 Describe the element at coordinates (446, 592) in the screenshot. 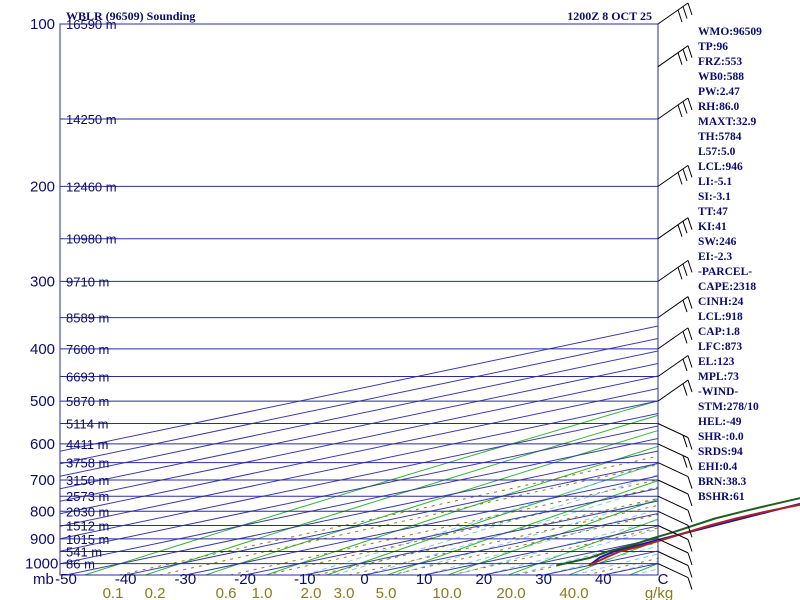

I see `mixing-ratio-tick-label: 10.0` at that location.